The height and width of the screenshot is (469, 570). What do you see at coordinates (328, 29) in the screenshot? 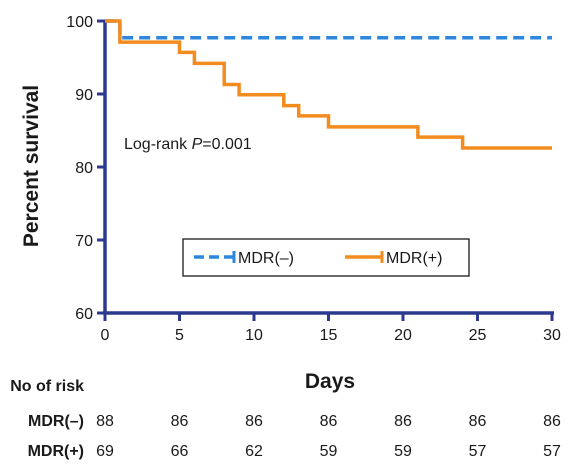
I see `series-line-mdr-neg` at bounding box center [328, 29].